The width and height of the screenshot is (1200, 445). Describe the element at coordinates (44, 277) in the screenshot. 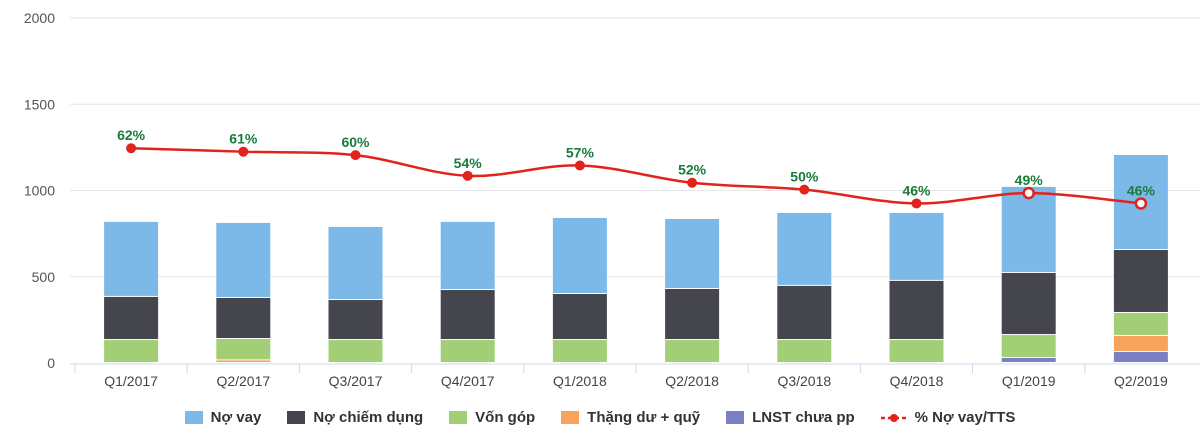

I see `y-tick-label: 500` at that location.